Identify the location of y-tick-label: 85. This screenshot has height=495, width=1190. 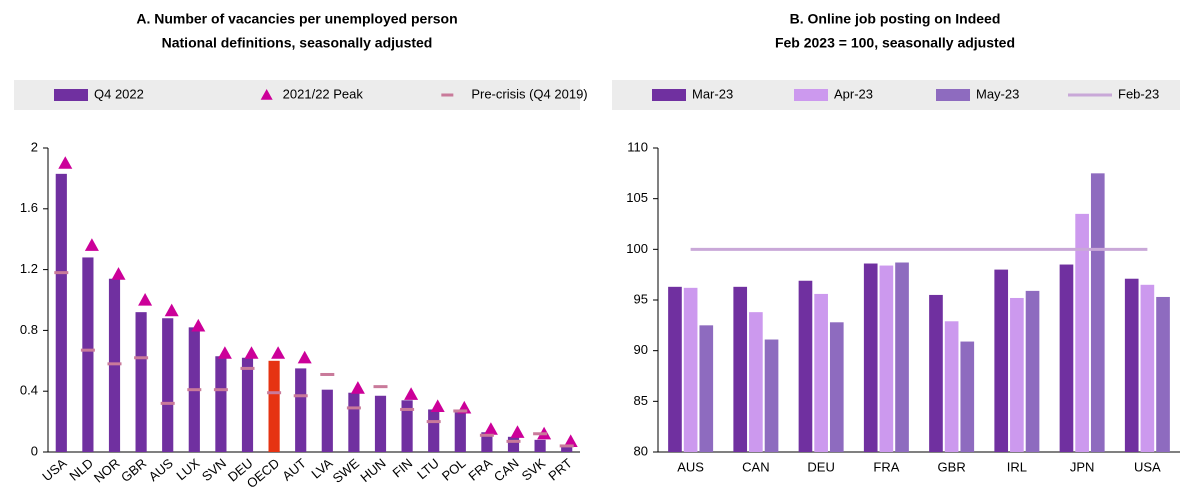
(641, 400).